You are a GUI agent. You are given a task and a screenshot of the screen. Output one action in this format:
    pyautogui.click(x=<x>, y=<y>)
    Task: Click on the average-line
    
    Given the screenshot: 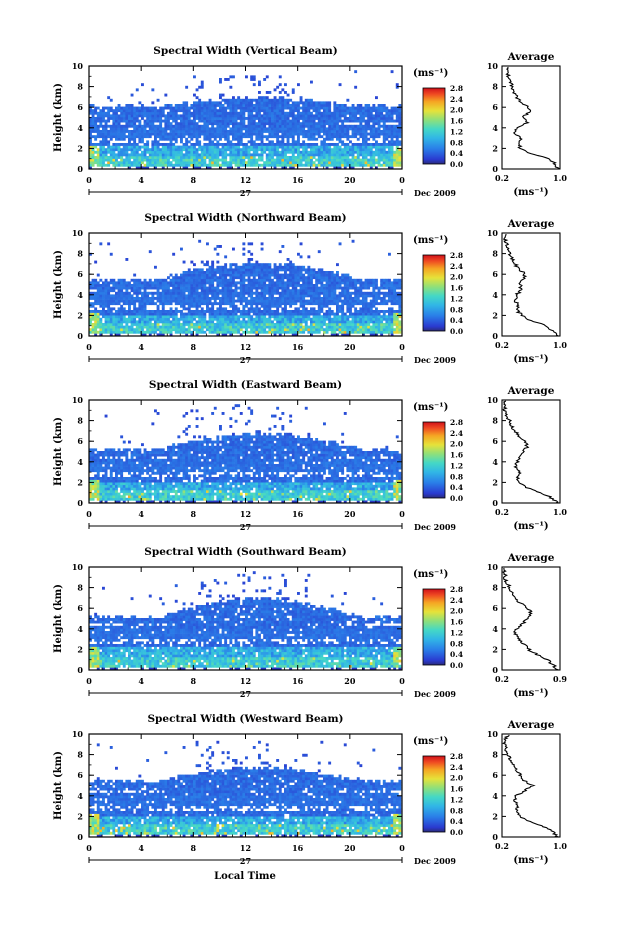 What is the action you would take?
    pyautogui.click(x=532, y=118)
    